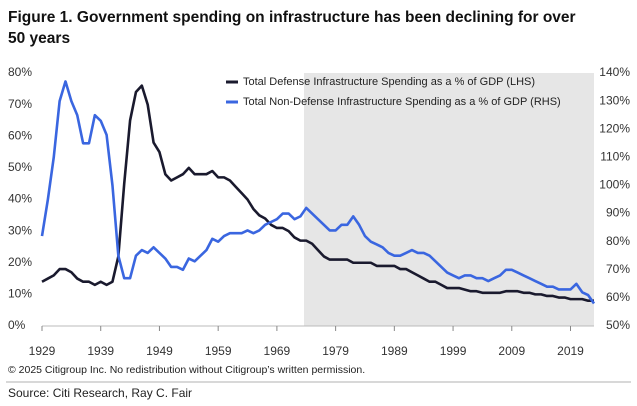 Image resolution: width=637 pixels, height=406 pixels. Describe the element at coordinates (453, 351) in the screenshot. I see `x-tick-label: 1999` at that location.